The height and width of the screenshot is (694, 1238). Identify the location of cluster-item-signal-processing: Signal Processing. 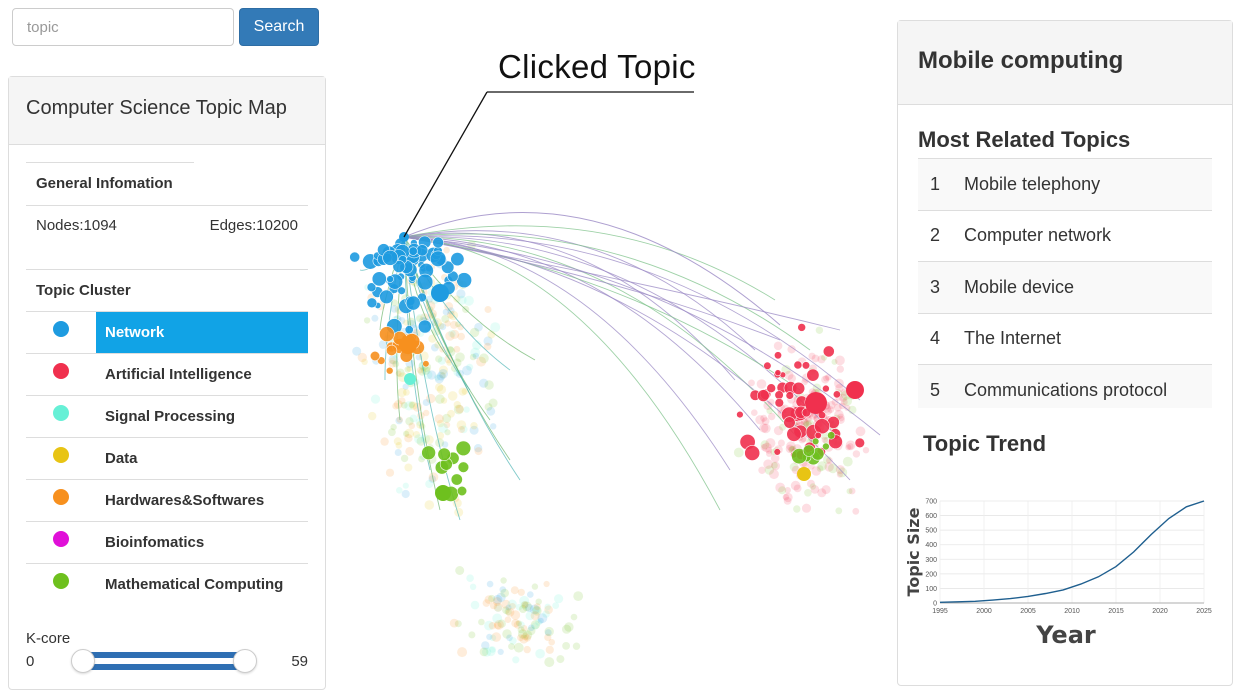
(167, 416).